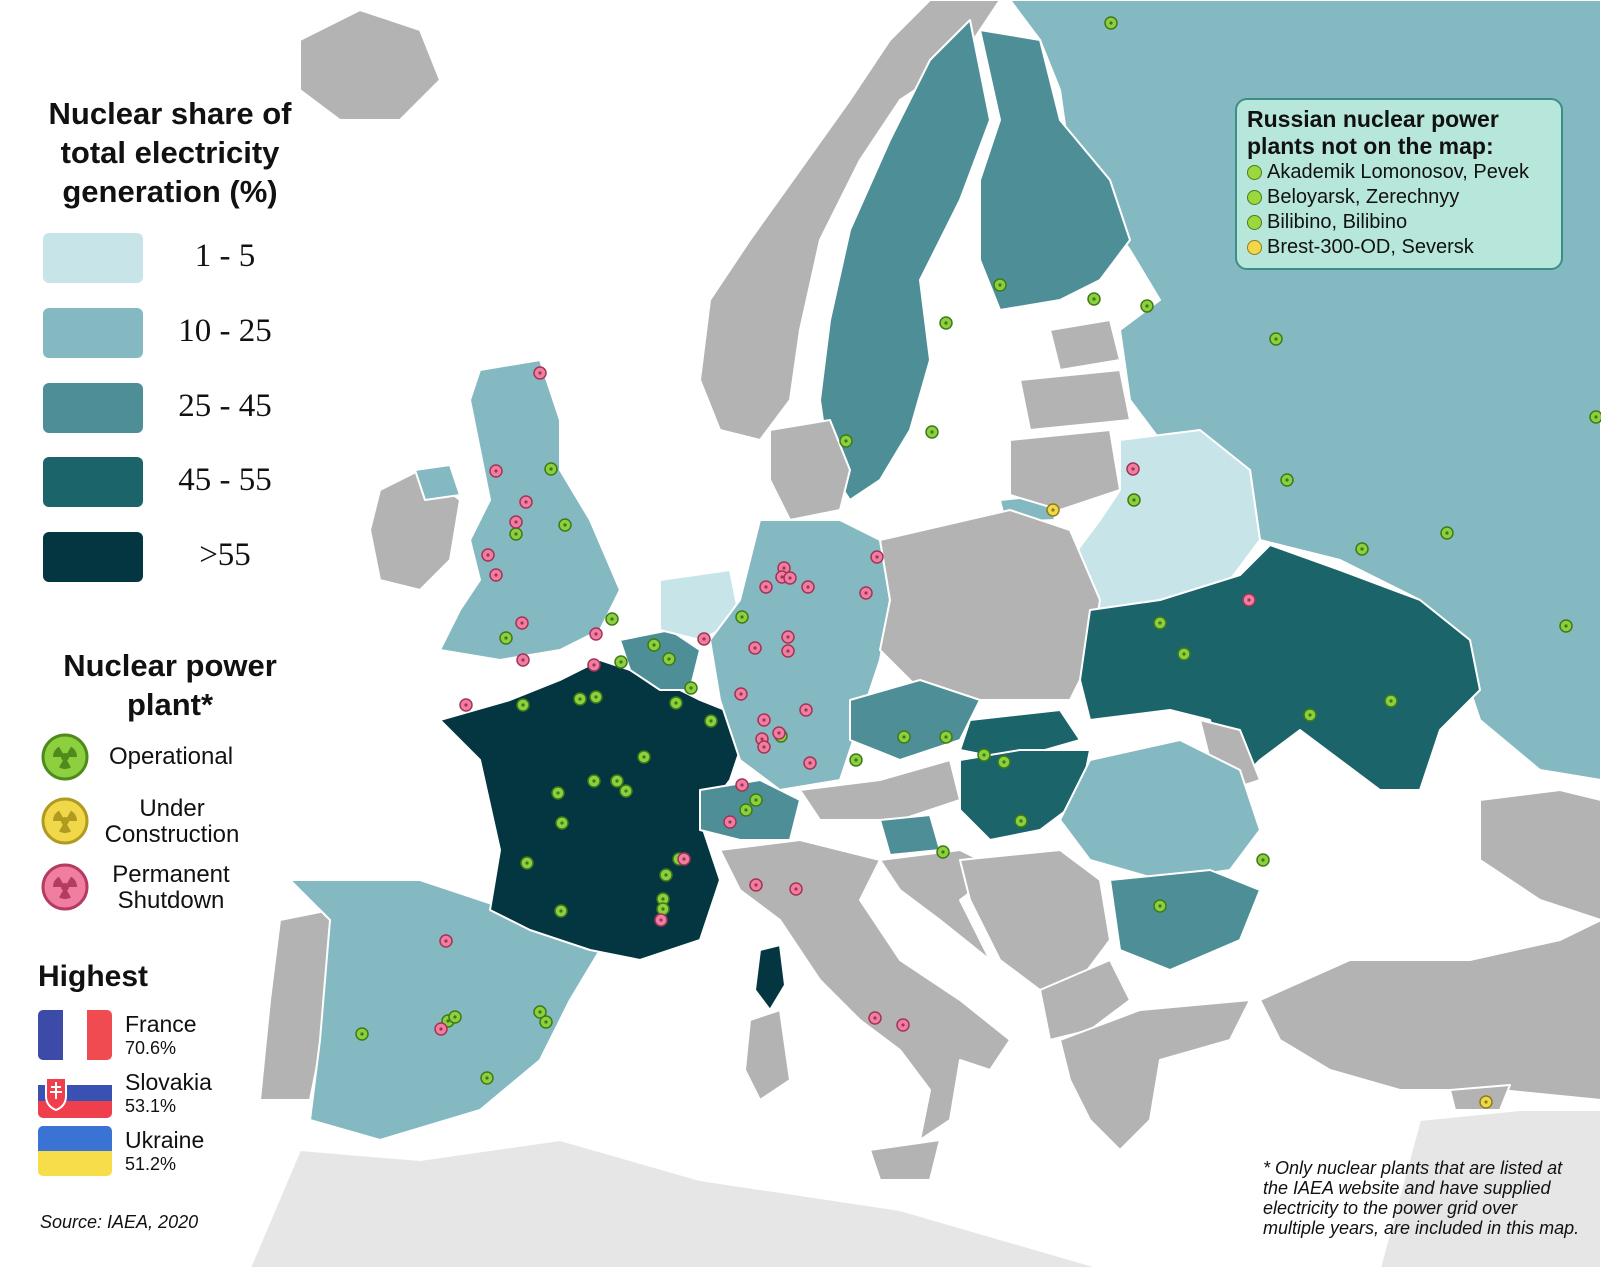 The image size is (1601, 1268). What do you see at coordinates (810, 470) in the screenshot?
I see `denmark-shape` at bounding box center [810, 470].